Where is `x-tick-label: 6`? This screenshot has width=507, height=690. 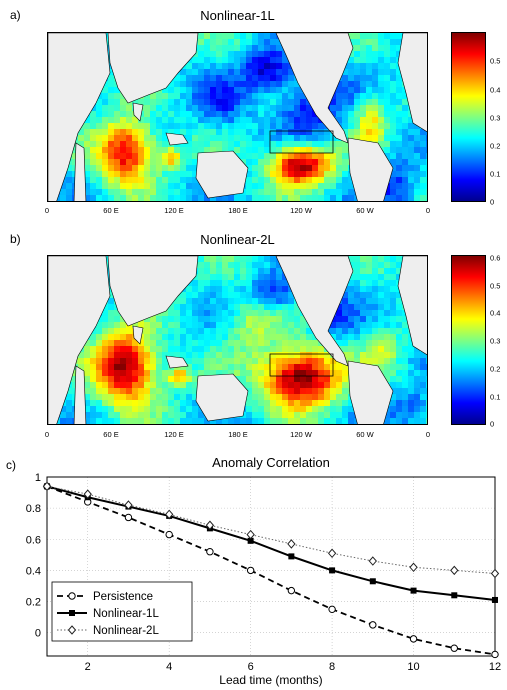
x-tick-label: 6 is located at coordinates (251, 667).